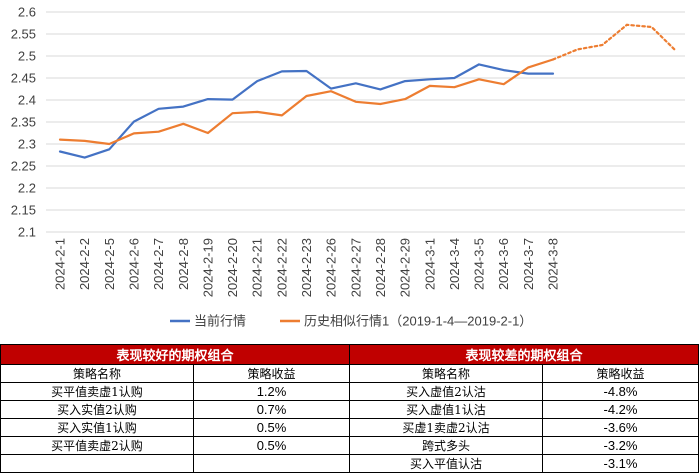 The image size is (700, 473). Describe the element at coordinates (418, 321) in the screenshot. I see `legend-label-2: 历史相似行情1（2019-1-4—2019-2-1）` at that location.